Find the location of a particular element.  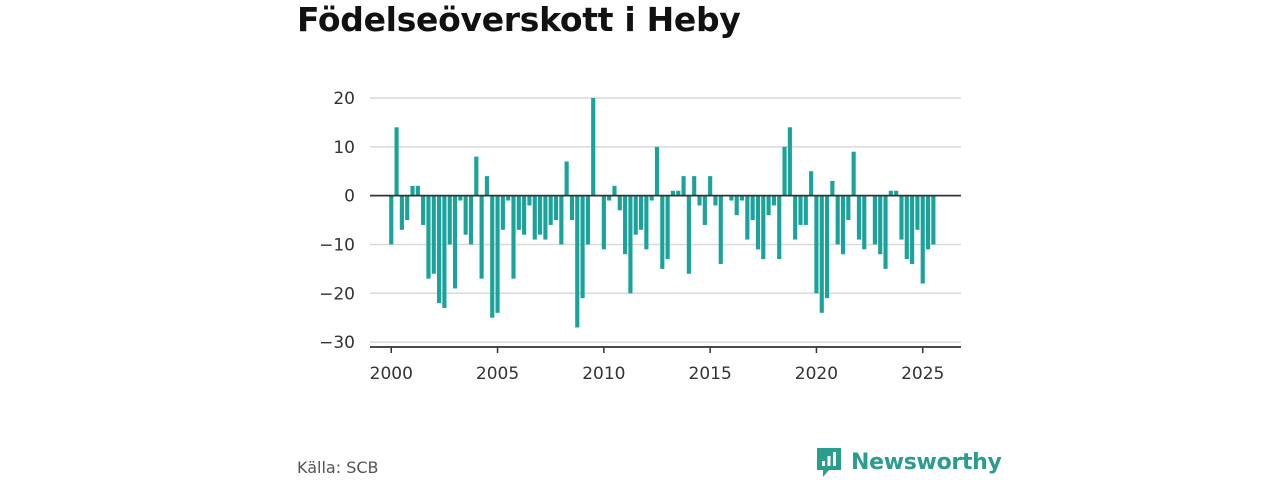

brand-logo: Newsworthy is located at coordinates (908, 462).